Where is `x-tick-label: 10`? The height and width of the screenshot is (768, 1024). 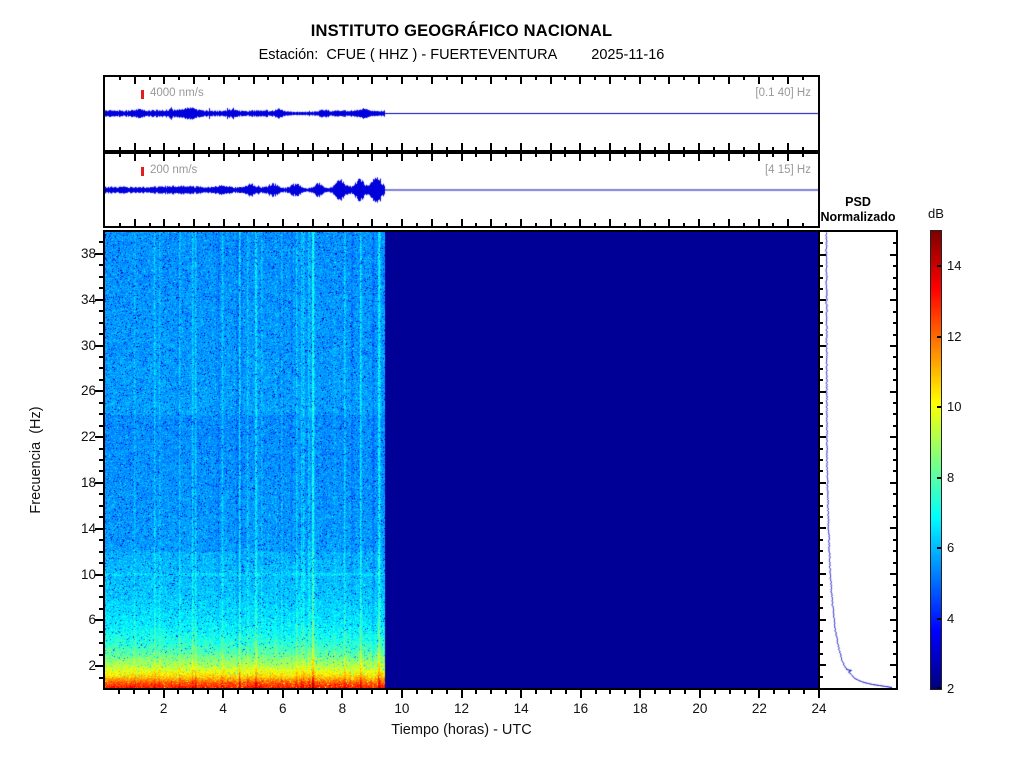 x-tick-label: 10 is located at coordinates (402, 708).